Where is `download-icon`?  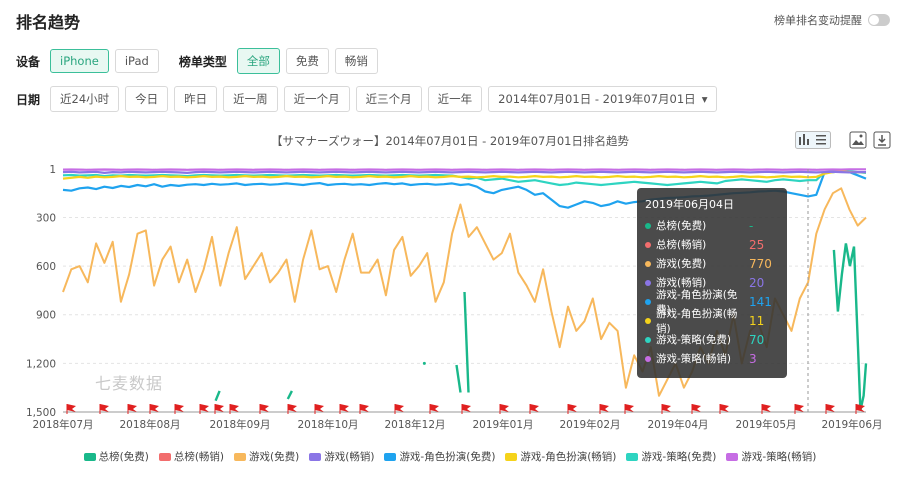
download-icon is located at coordinates (882, 140).